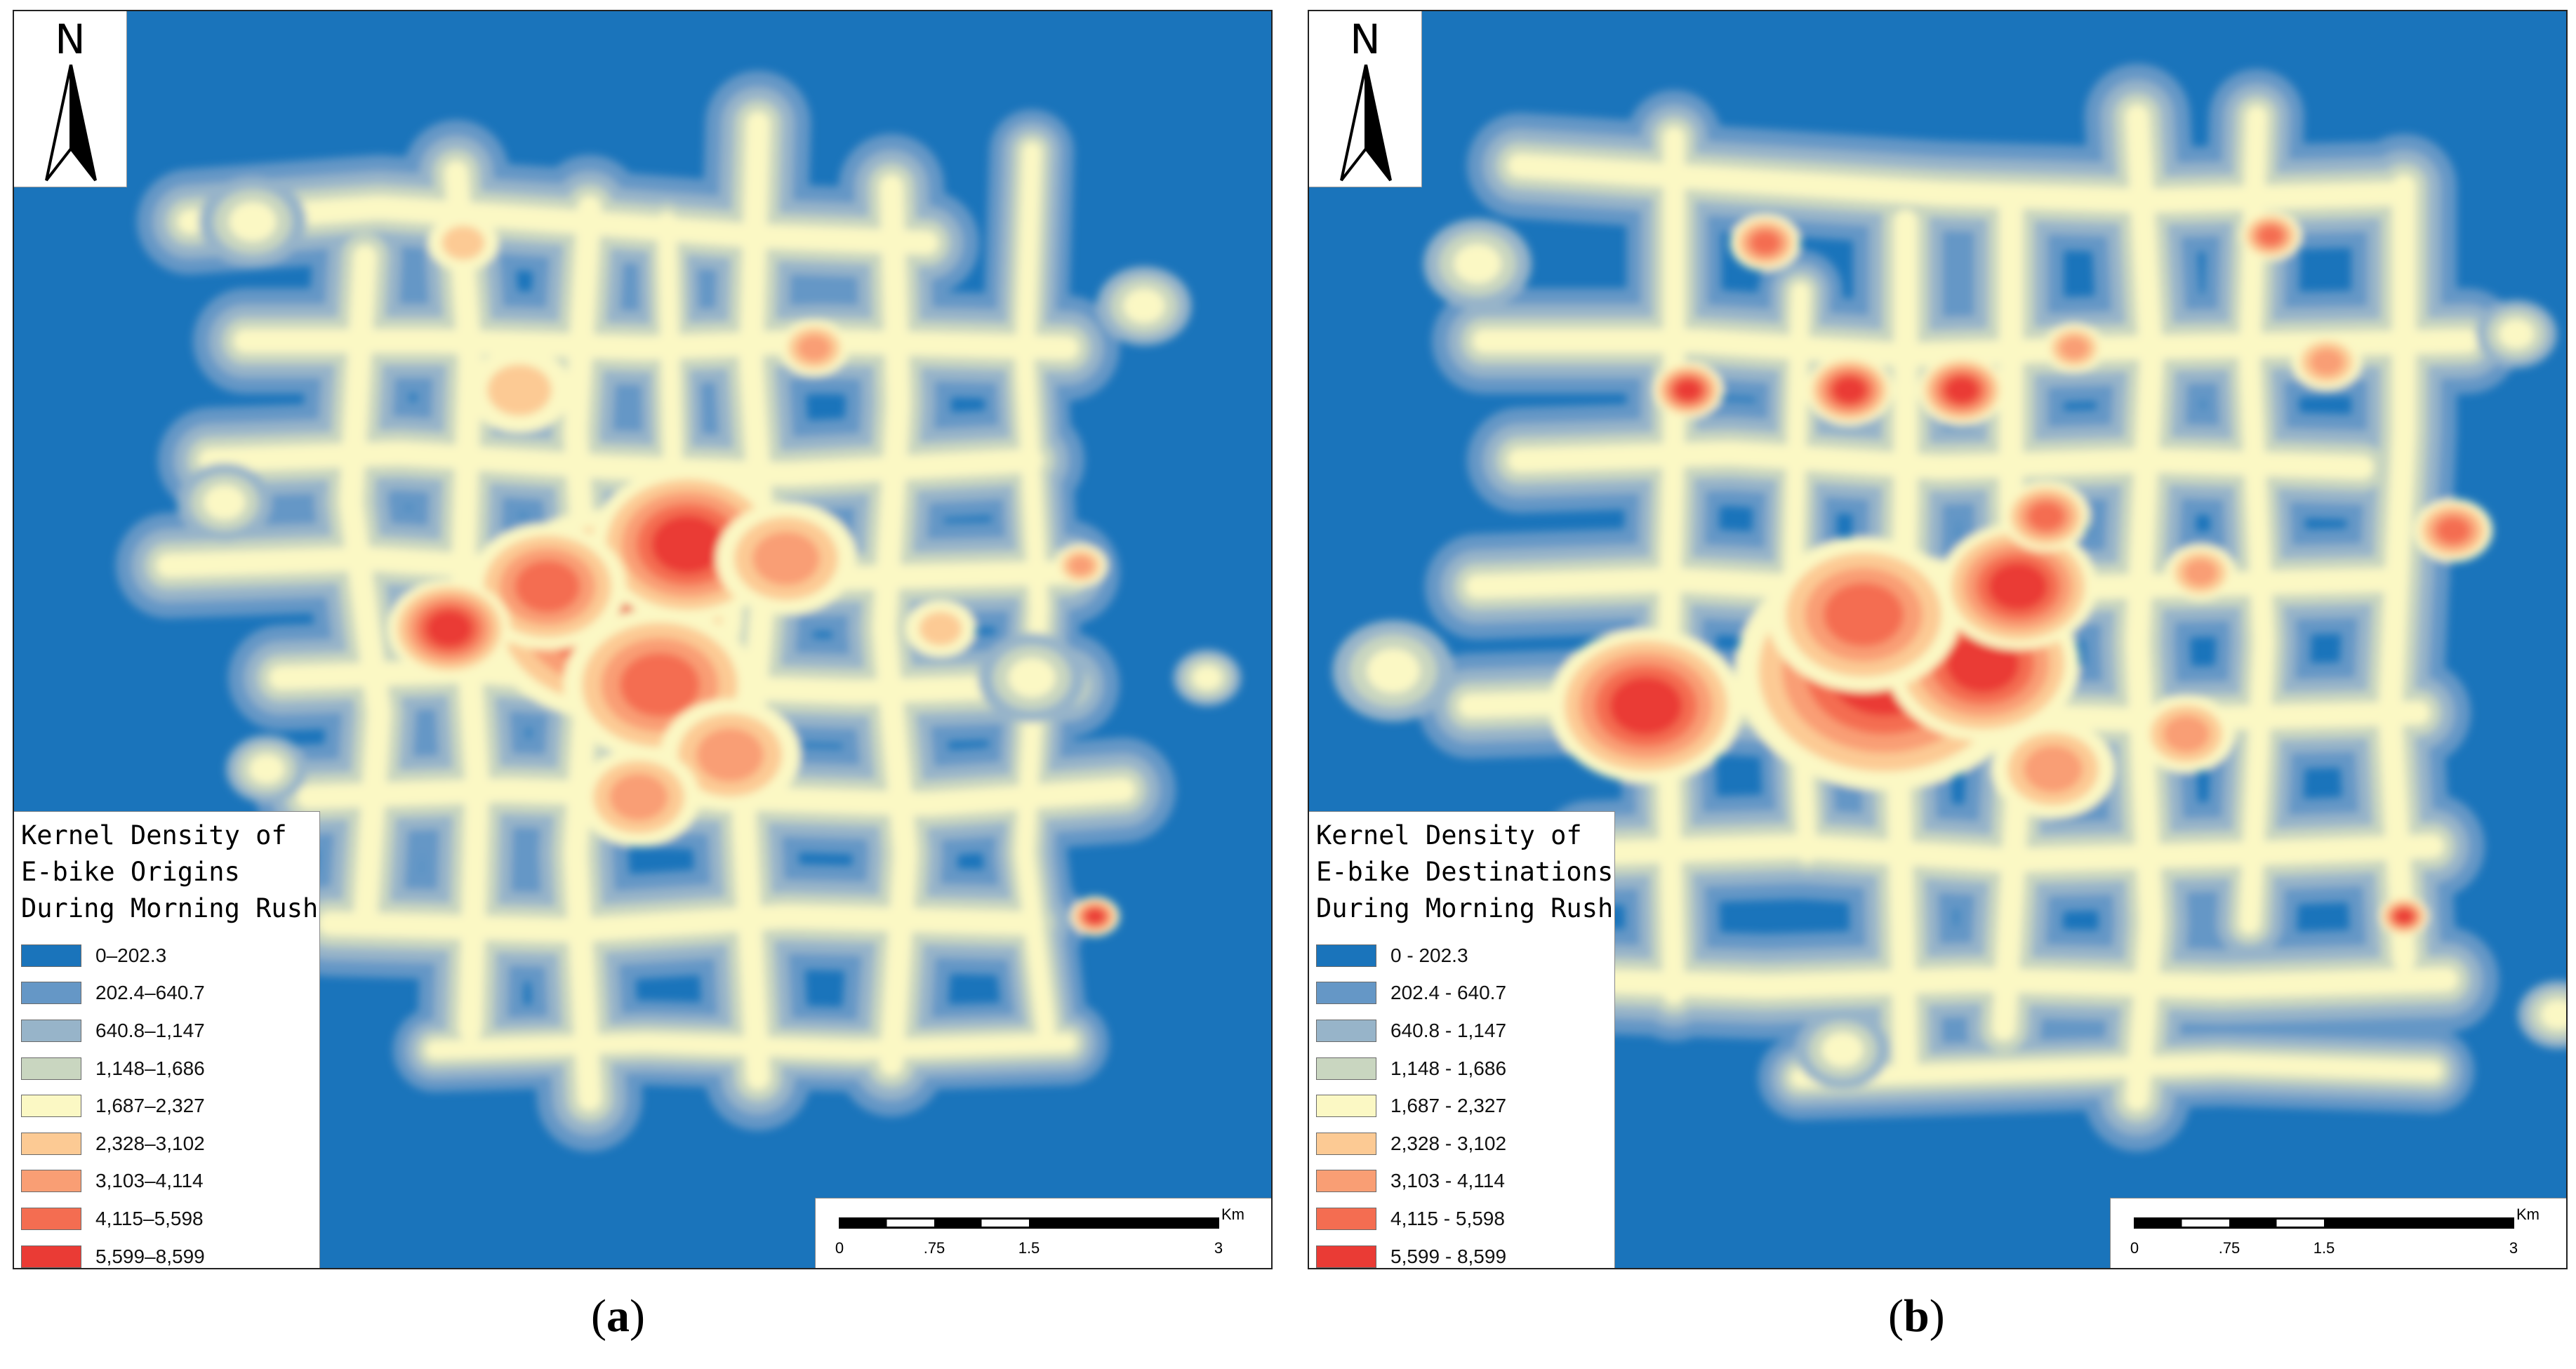 The width and height of the screenshot is (2576, 1369). I want to click on legend-label: 202.4–640.7, so click(150, 993).